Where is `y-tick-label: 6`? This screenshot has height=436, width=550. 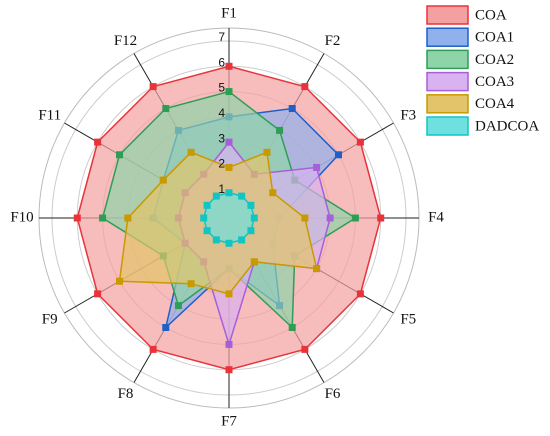 y-tick-label: 6 is located at coordinates (221, 62).